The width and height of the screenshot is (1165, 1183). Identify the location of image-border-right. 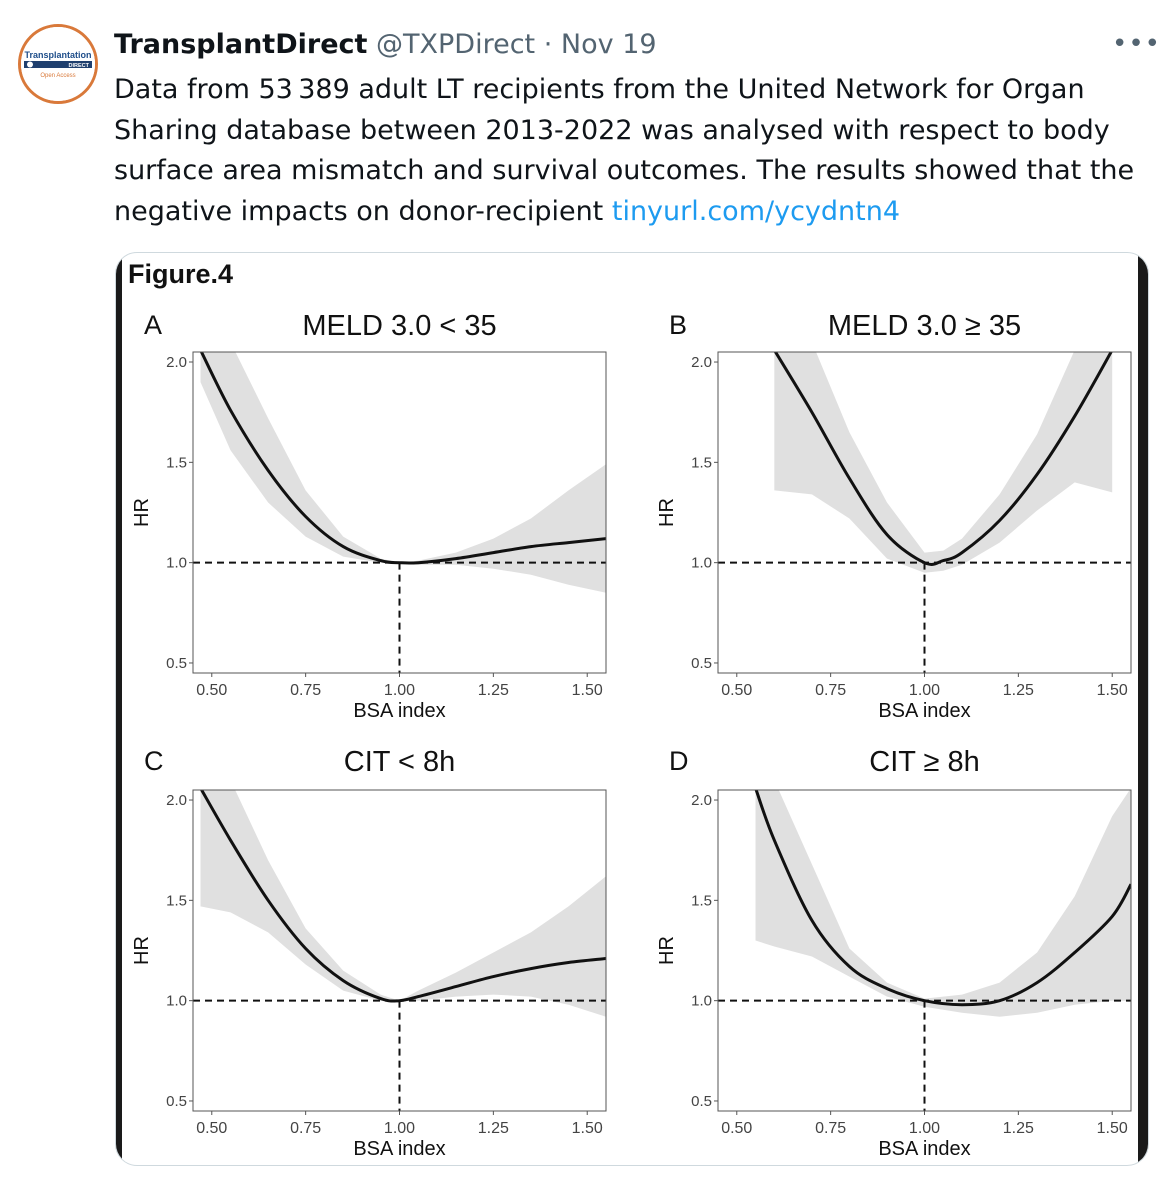
(1143, 709).